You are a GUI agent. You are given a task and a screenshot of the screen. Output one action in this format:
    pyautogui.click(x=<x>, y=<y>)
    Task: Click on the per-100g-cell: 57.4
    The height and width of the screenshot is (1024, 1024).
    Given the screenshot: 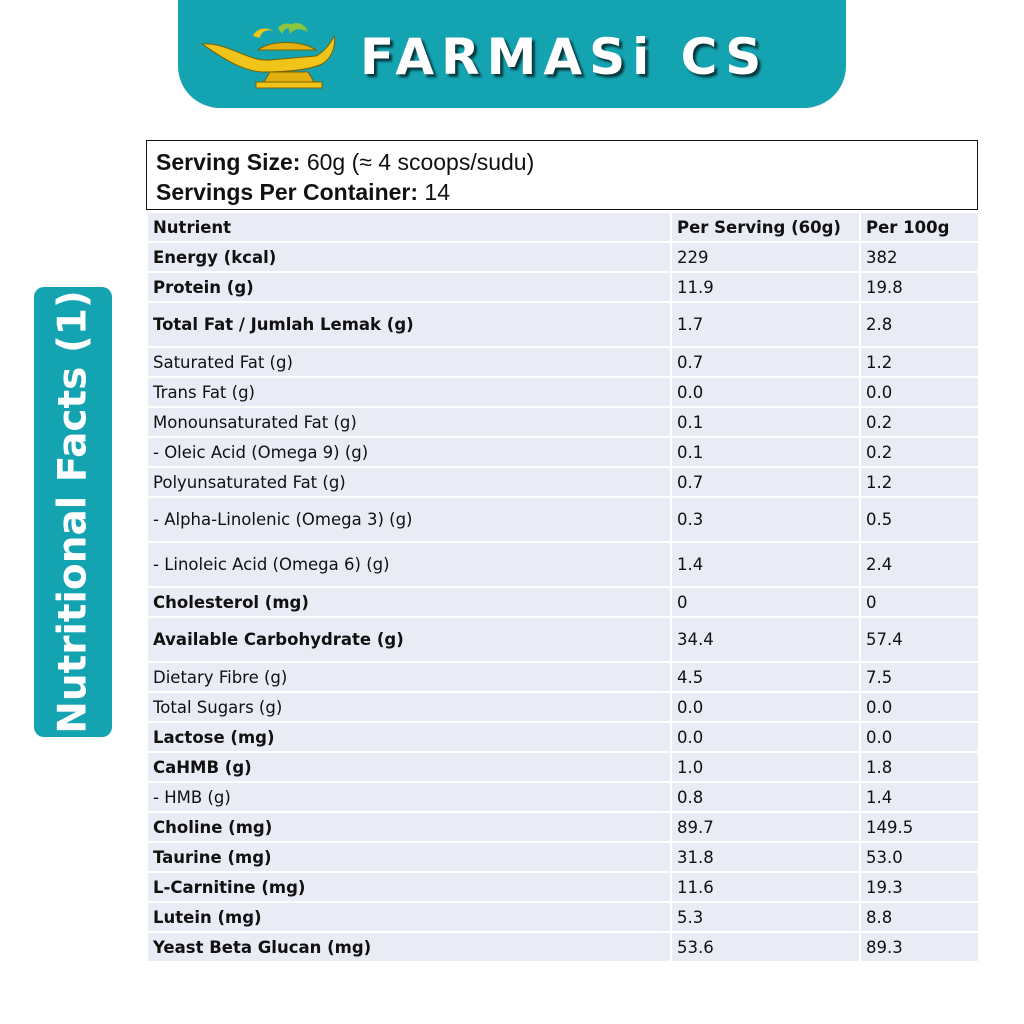 What is the action you would take?
    pyautogui.click(x=919, y=639)
    